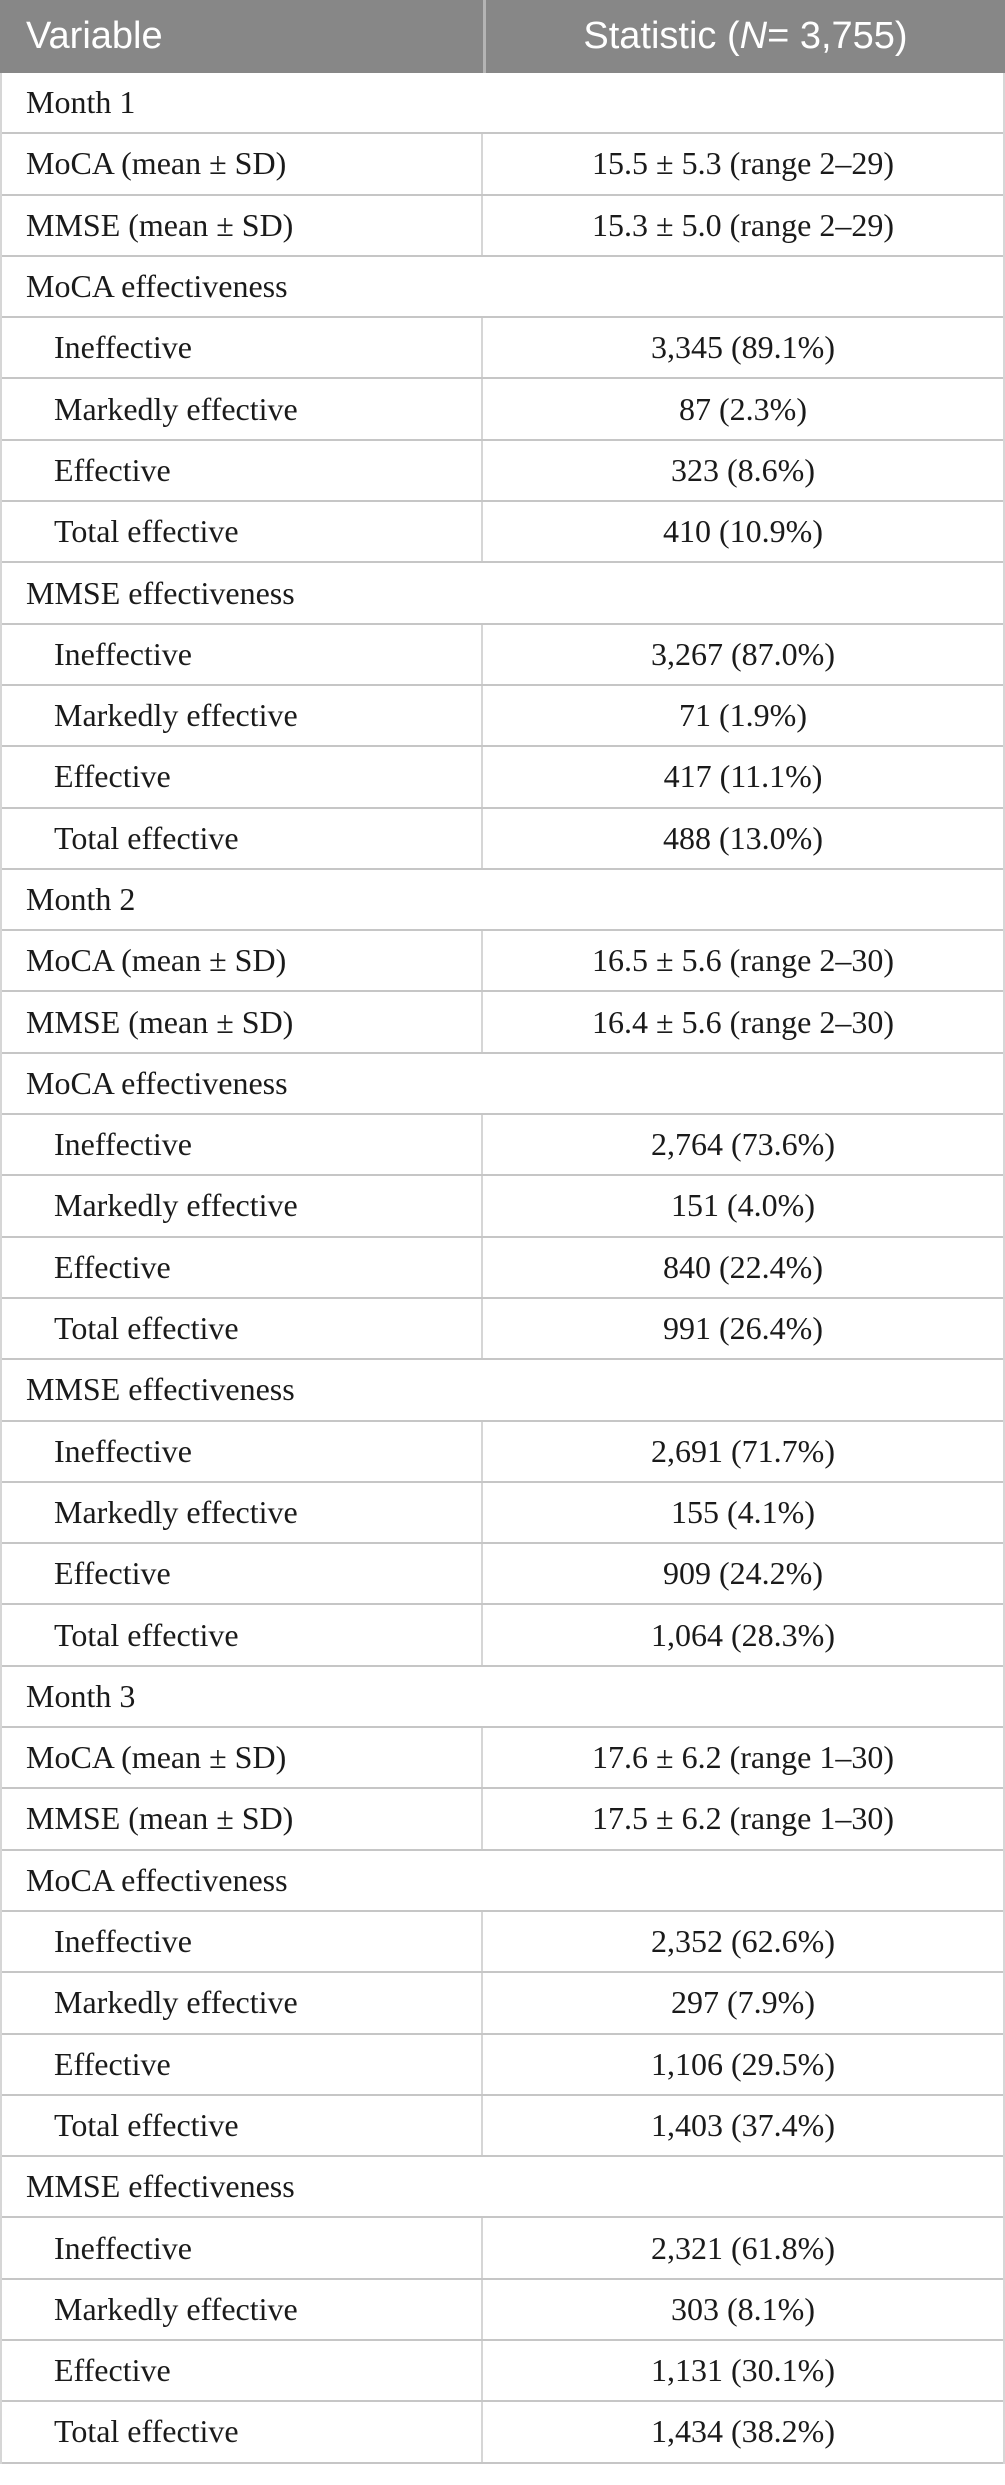 The image size is (1005, 2485). I want to click on table-row: Total effective 1,434 (38.2%), so click(502, 2433).